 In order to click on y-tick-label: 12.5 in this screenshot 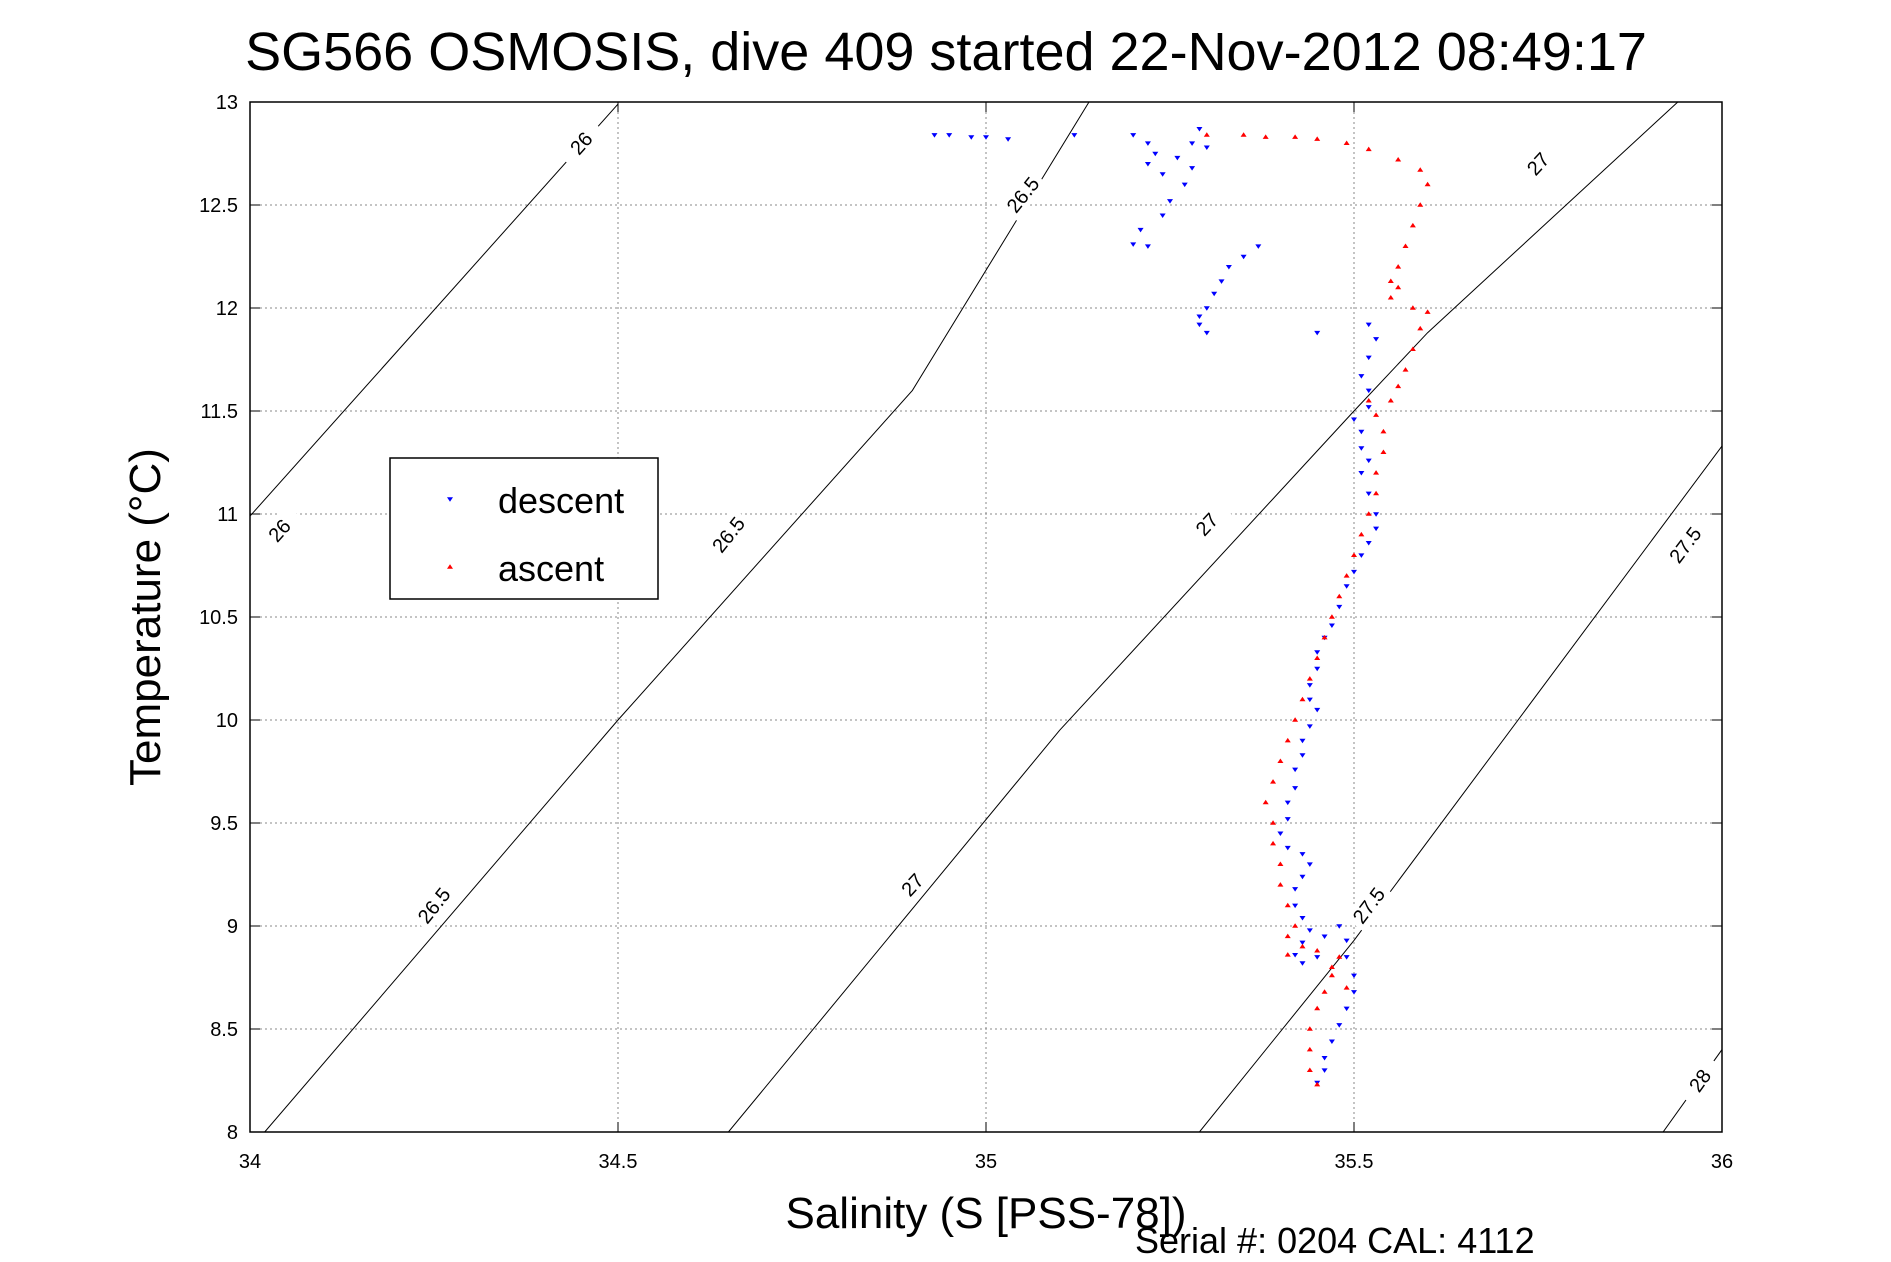, I will do `click(218, 206)`.